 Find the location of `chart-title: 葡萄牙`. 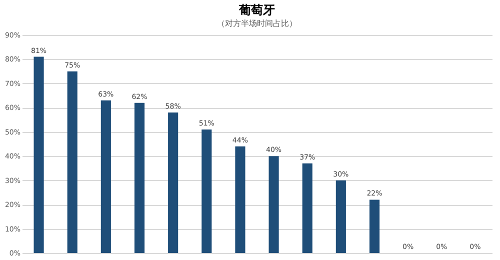

chart-title: 葡萄牙 is located at coordinates (256, 10).